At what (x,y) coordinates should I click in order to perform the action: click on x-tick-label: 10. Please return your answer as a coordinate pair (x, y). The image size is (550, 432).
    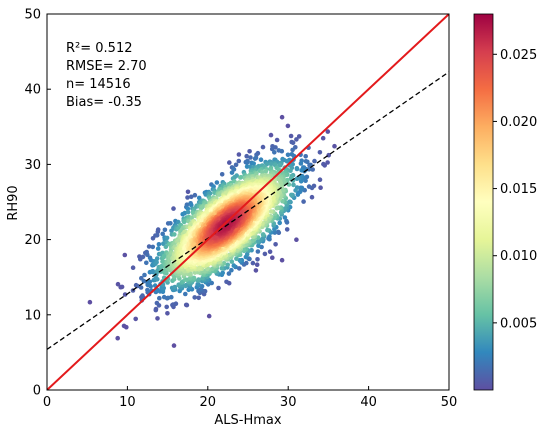
    Looking at the image, I should click on (127, 402).